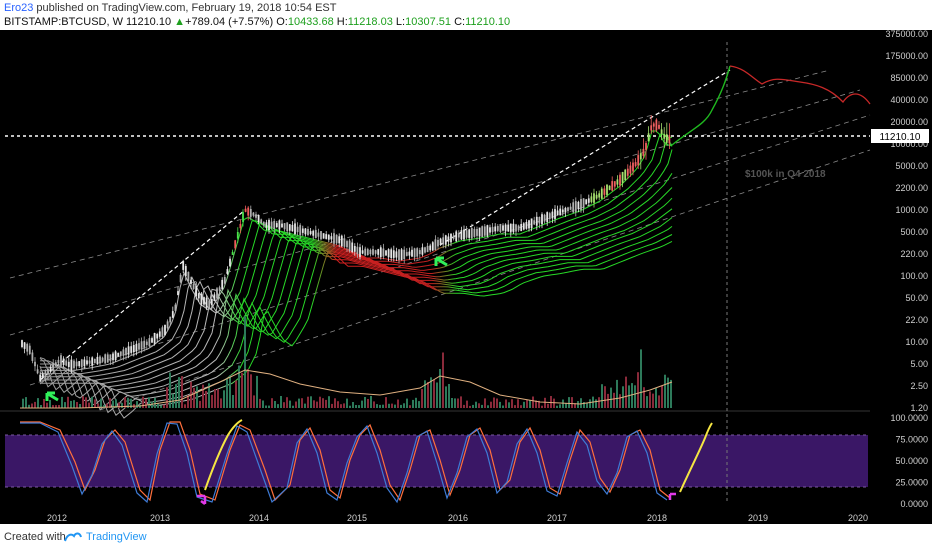  Describe the element at coordinates (259, 518) in the screenshot. I see `time-tick: 2014` at that location.